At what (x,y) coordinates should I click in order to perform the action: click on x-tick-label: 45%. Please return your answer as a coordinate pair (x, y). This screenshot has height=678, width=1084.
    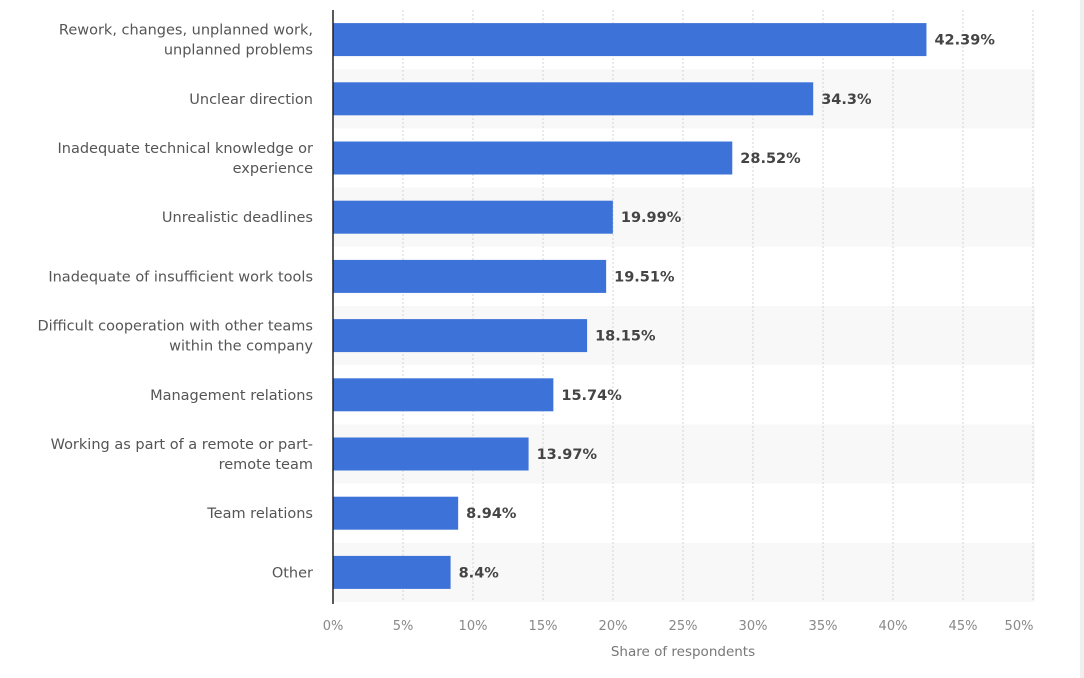
    Looking at the image, I should click on (963, 626).